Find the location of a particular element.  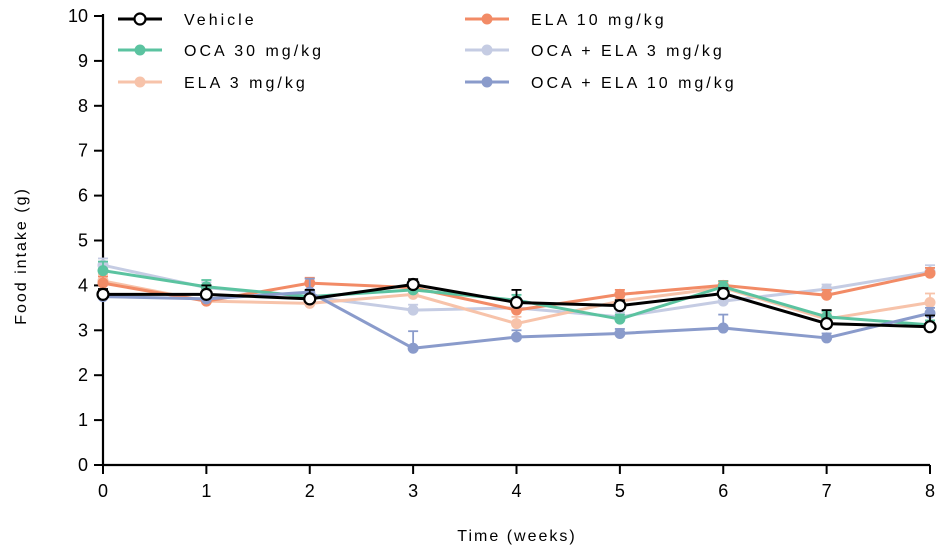

x-tick-label: 1 is located at coordinates (206, 491).